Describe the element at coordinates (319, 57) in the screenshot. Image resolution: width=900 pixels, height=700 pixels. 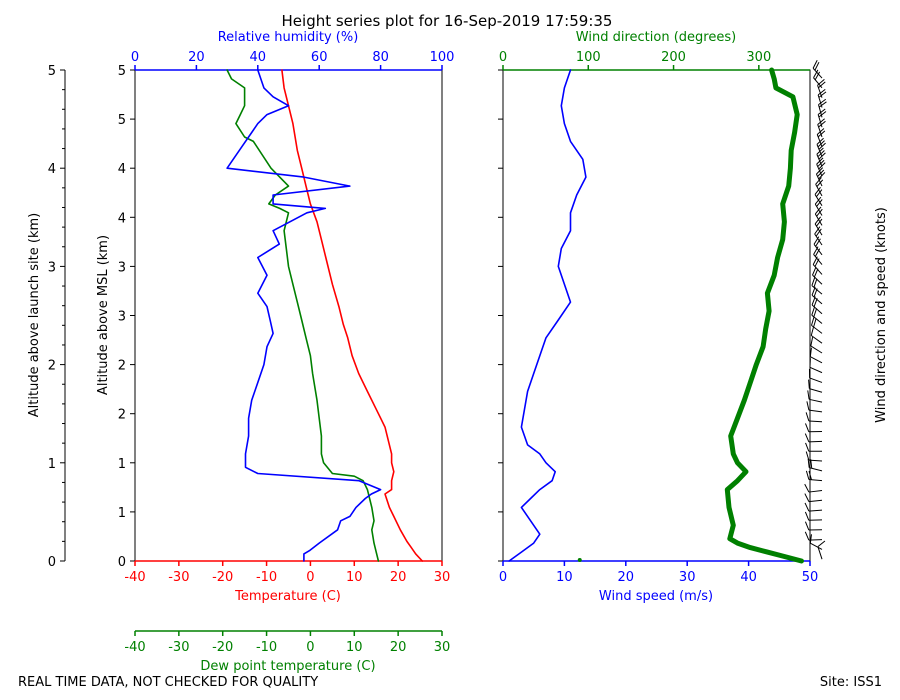
I see `rh-tick-label: 60` at that location.